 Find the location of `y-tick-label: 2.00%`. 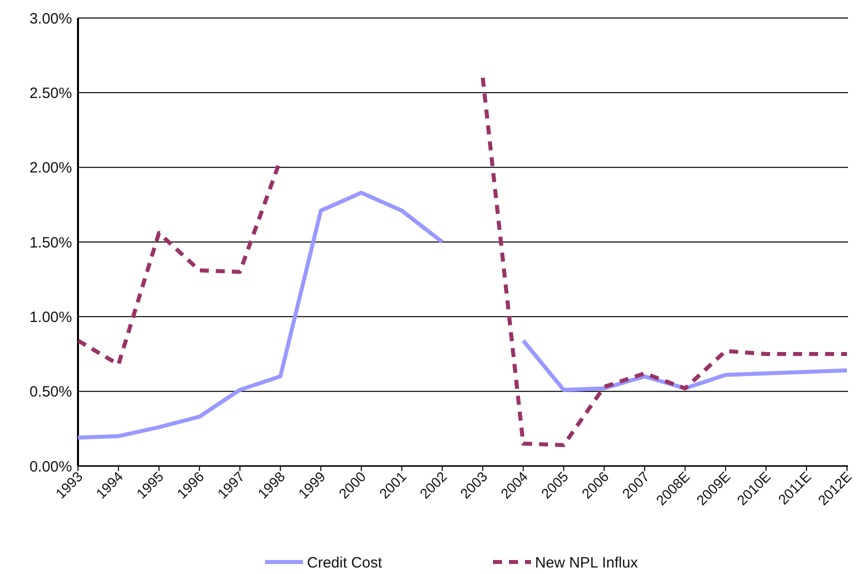

y-tick-label: 2.00% is located at coordinates (50, 168).